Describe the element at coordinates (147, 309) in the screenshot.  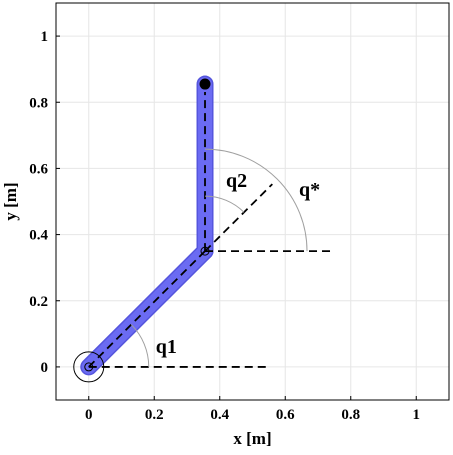
I see `link-1-centerline` at that location.